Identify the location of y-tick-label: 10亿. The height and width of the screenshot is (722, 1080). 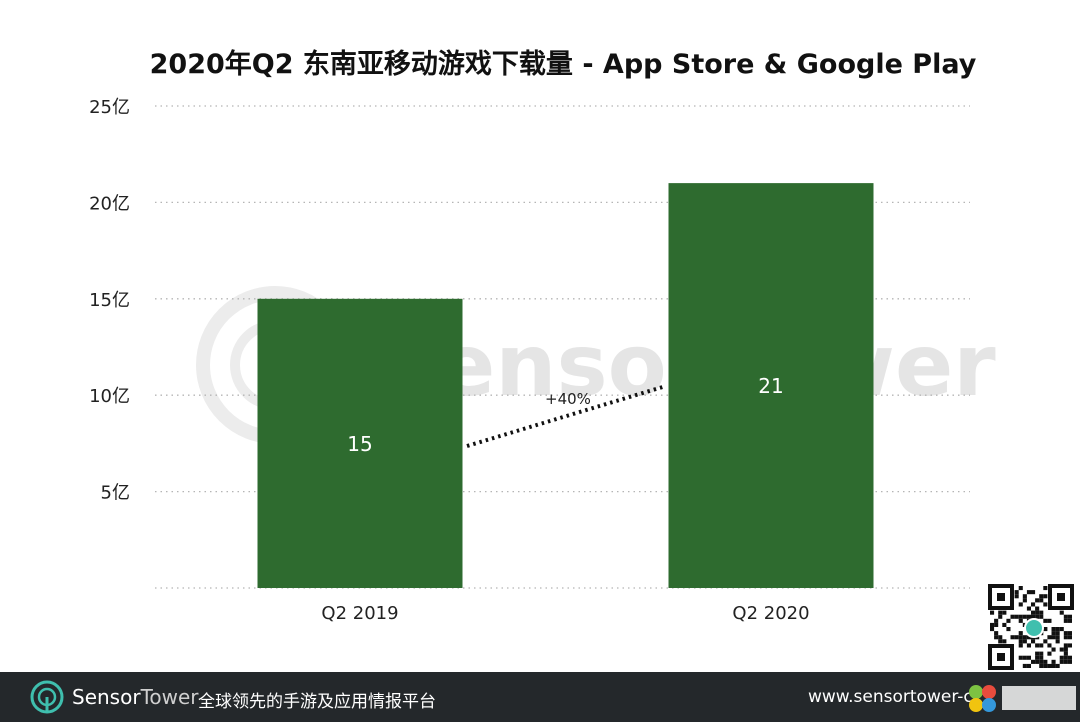
(109, 396).